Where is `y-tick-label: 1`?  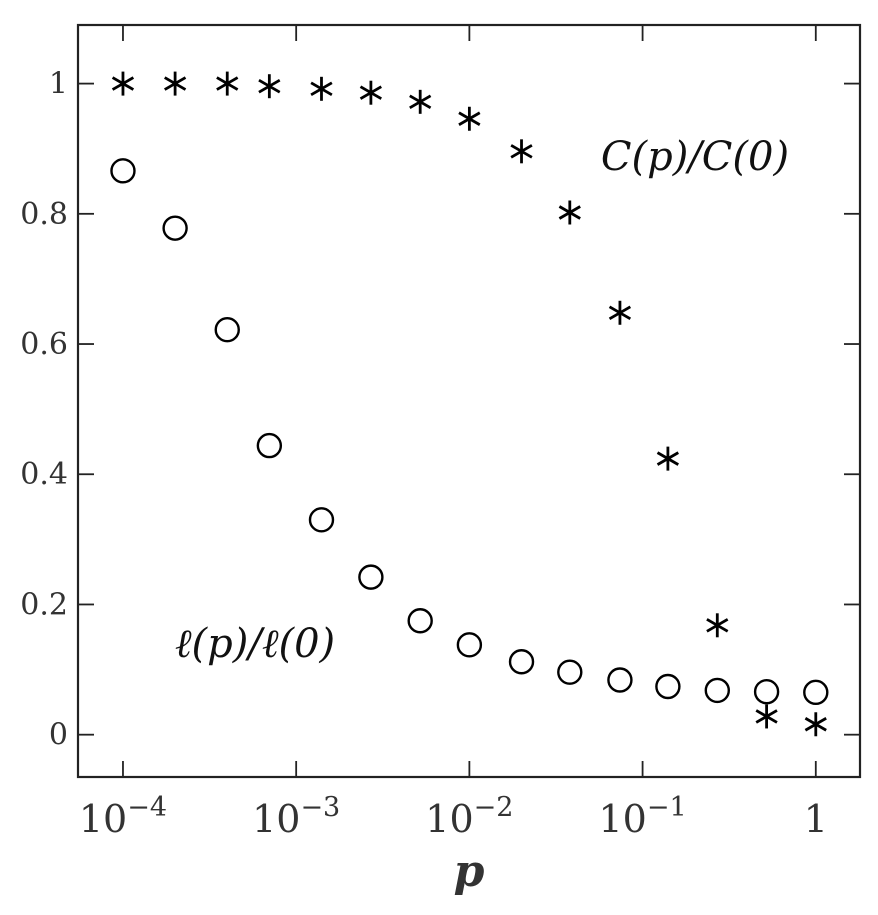
y-tick-label: 1 is located at coordinates (58, 84).